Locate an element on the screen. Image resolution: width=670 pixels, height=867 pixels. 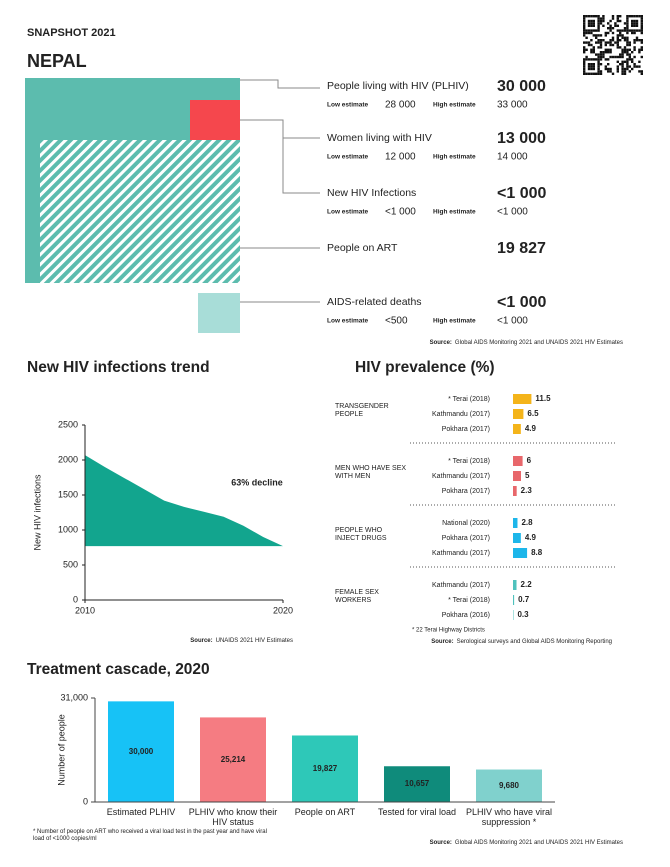
y-axis-label: Number of people is located at coordinates (61, 750).